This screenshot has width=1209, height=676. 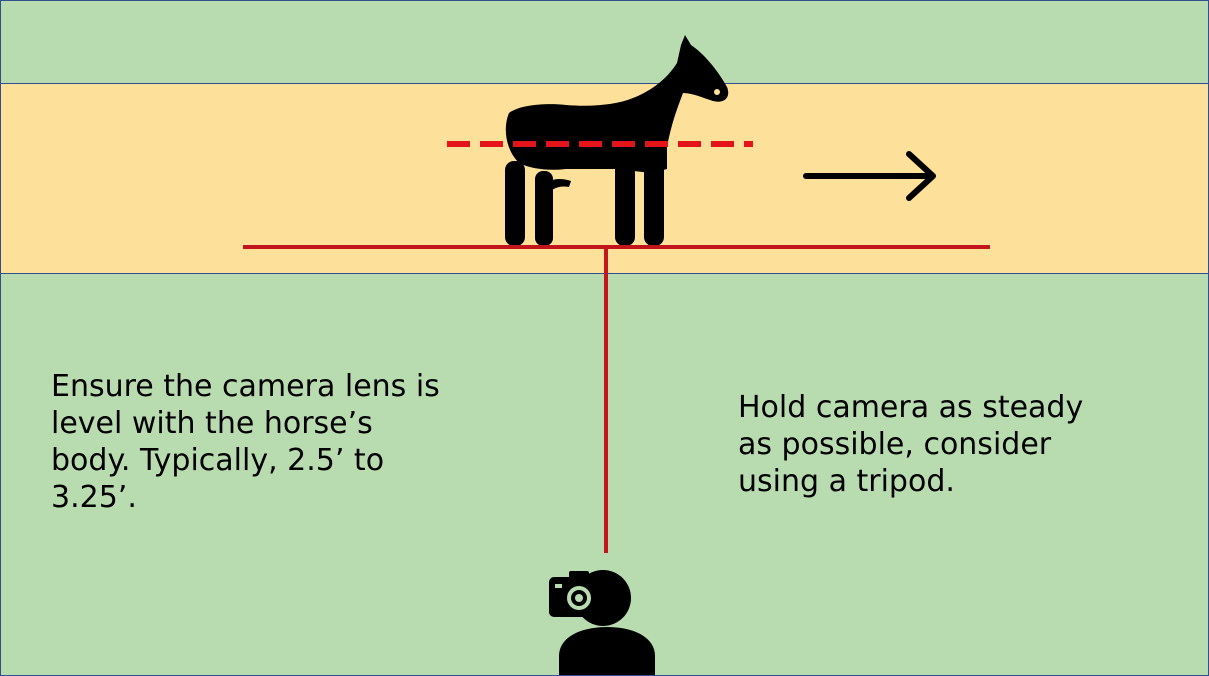 I want to click on arrow-right-icon, so click(x=869, y=176).